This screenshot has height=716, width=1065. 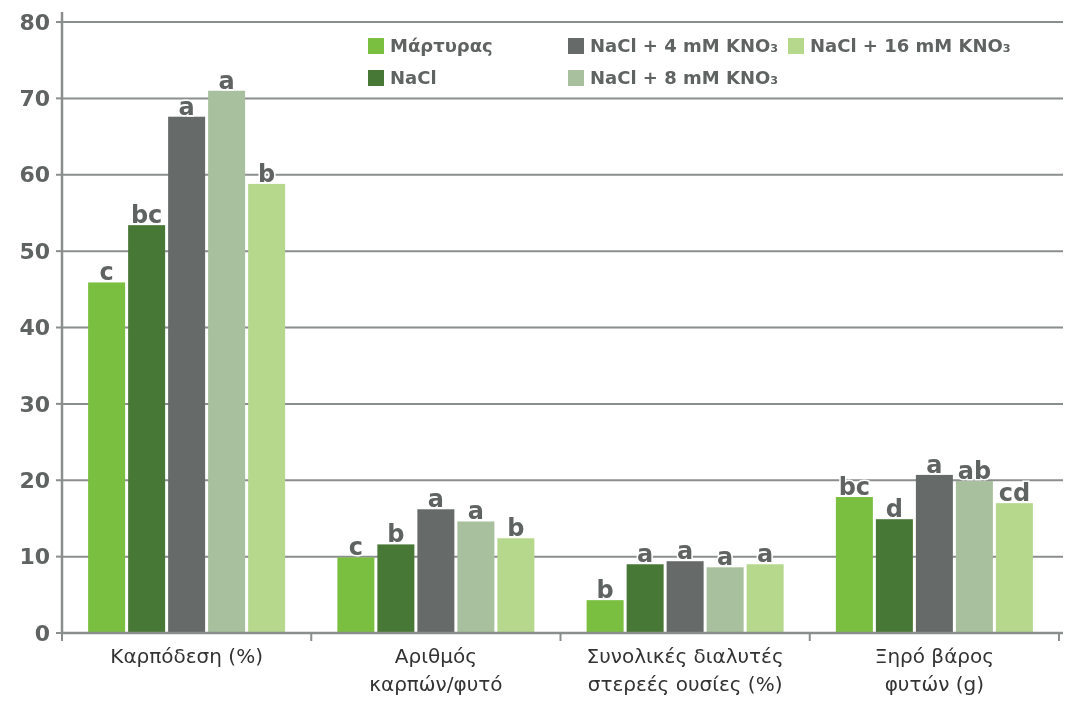 What do you see at coordinates (684, 77) in the screenshot?
I see `legend-label: NaCl + 8 mM KNO₃` at bounding box center [684, 77].